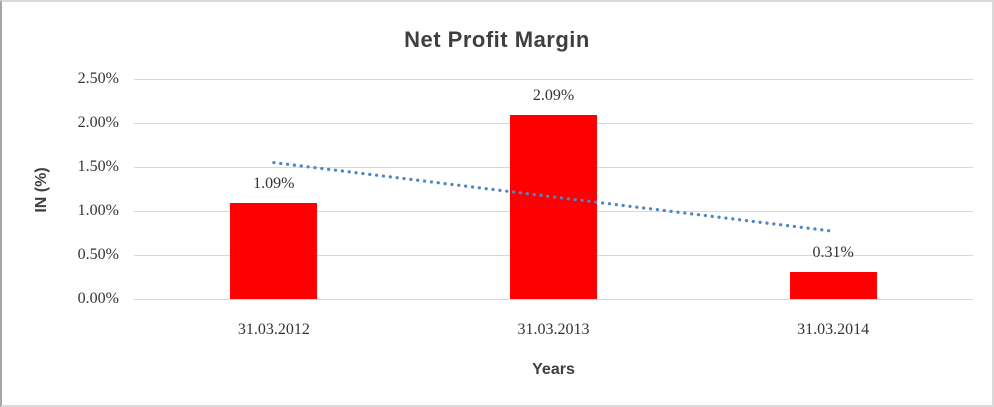  What do you see at coordinates (98, 122) in the screenshot?
I see `y-tick-label: 2.00%` at bounding box center [98, 122].